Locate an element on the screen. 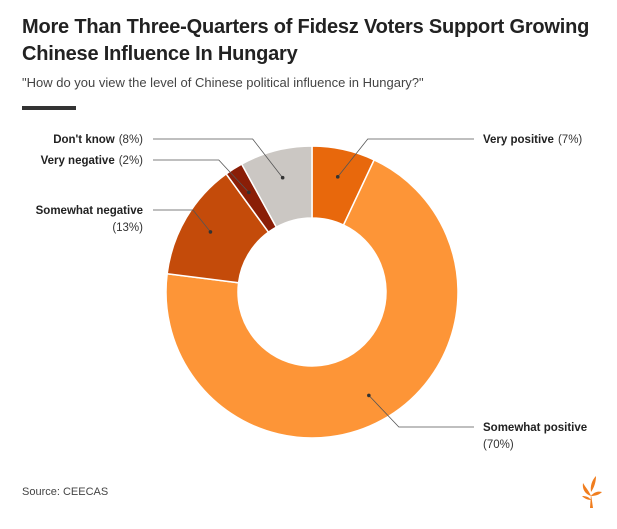 This screenshot has height=529, width=617. slice-label-name: Don't know is located at coordinates (84, 140).